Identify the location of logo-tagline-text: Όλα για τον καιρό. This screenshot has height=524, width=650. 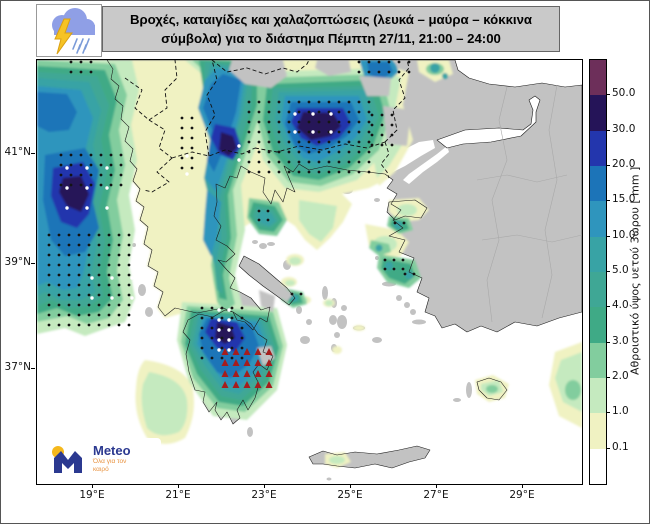
(110, 465).